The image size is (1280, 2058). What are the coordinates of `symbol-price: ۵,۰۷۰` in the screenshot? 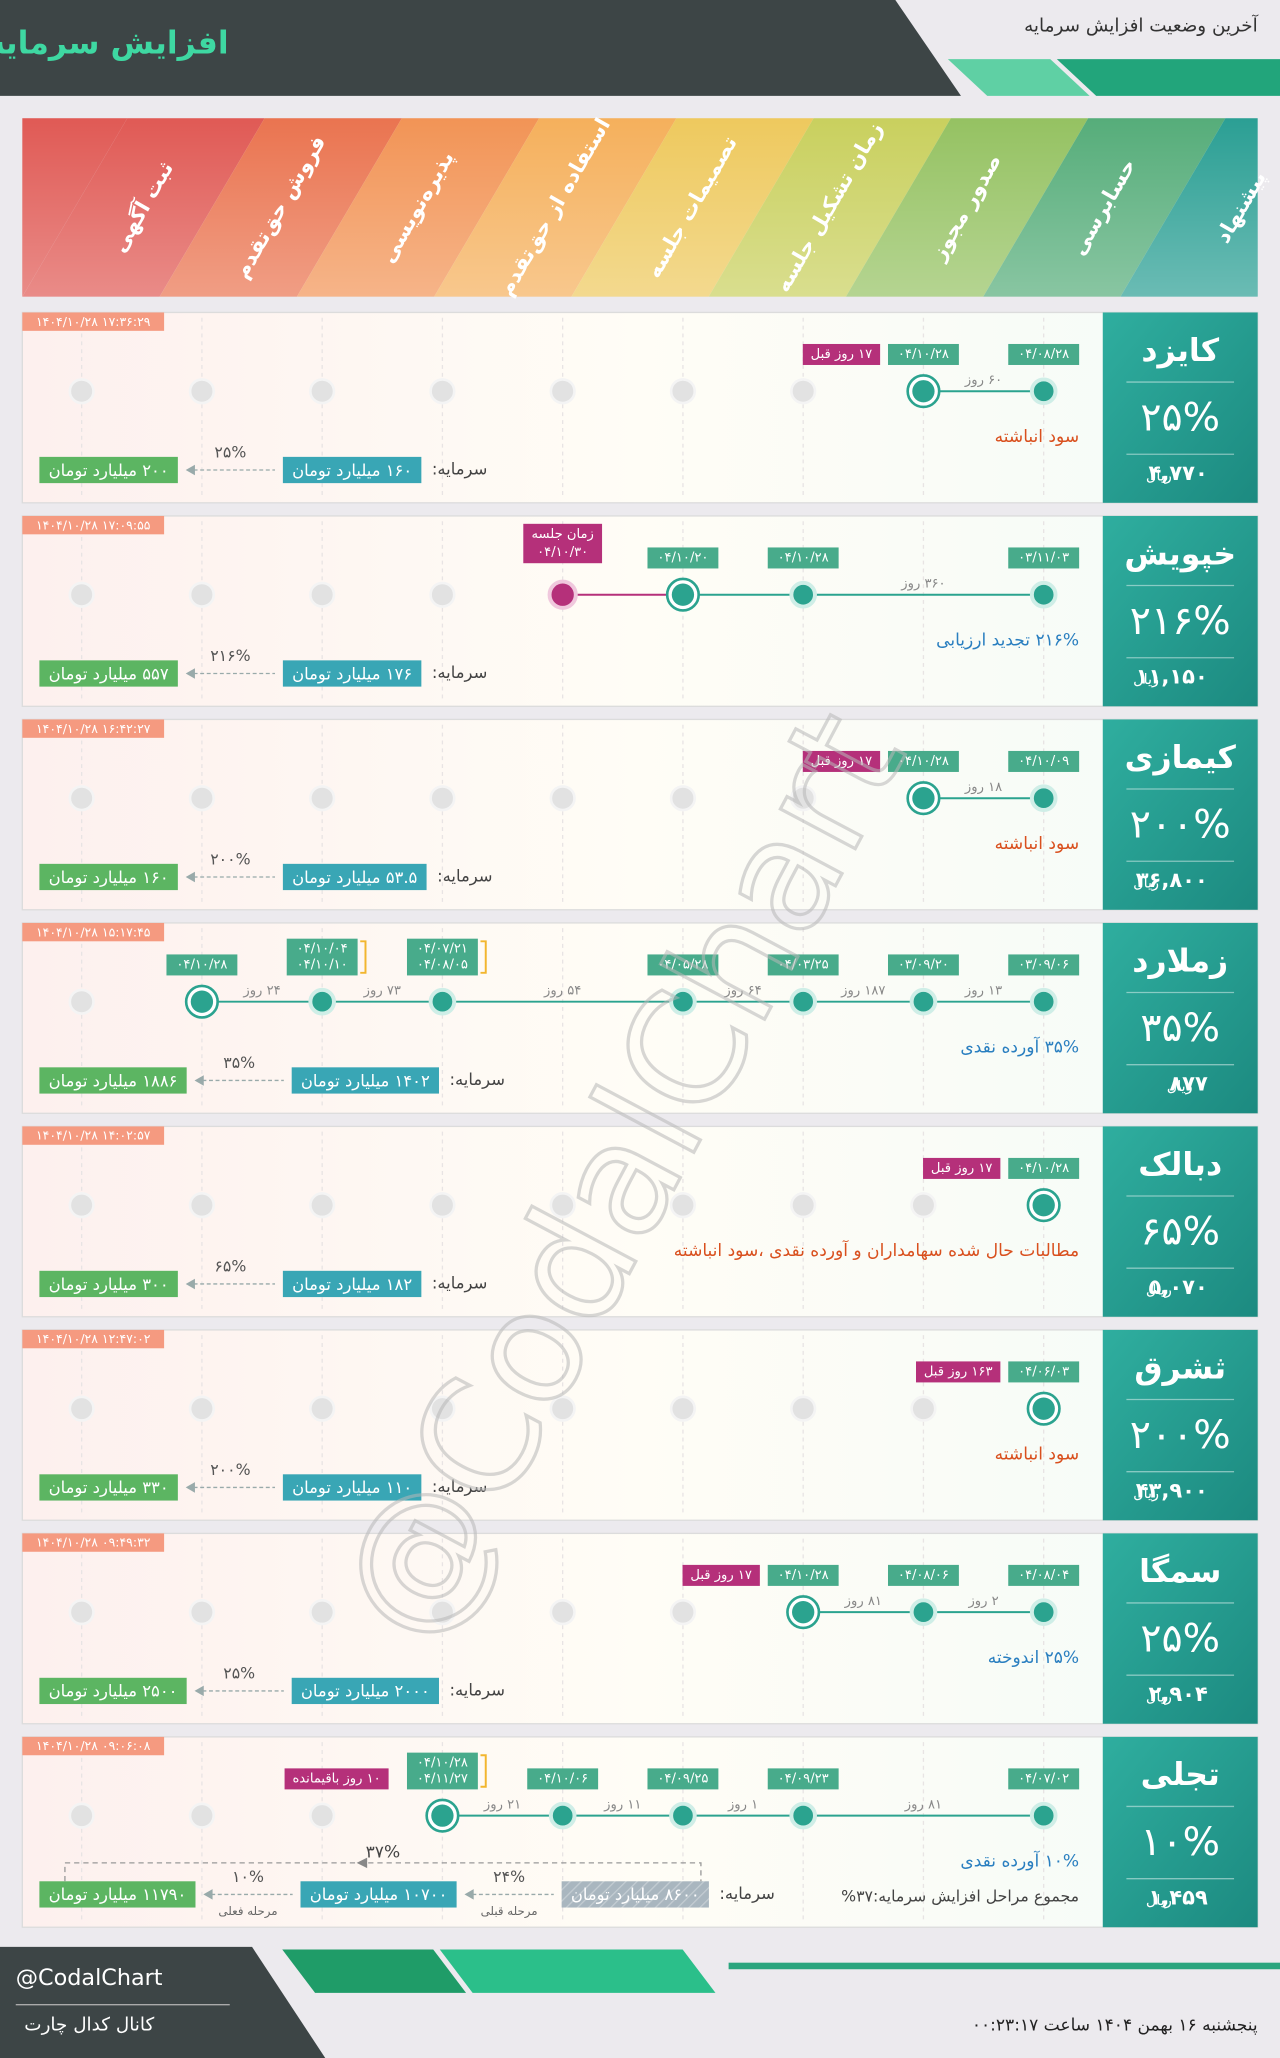 It's located at (1178, 1287).